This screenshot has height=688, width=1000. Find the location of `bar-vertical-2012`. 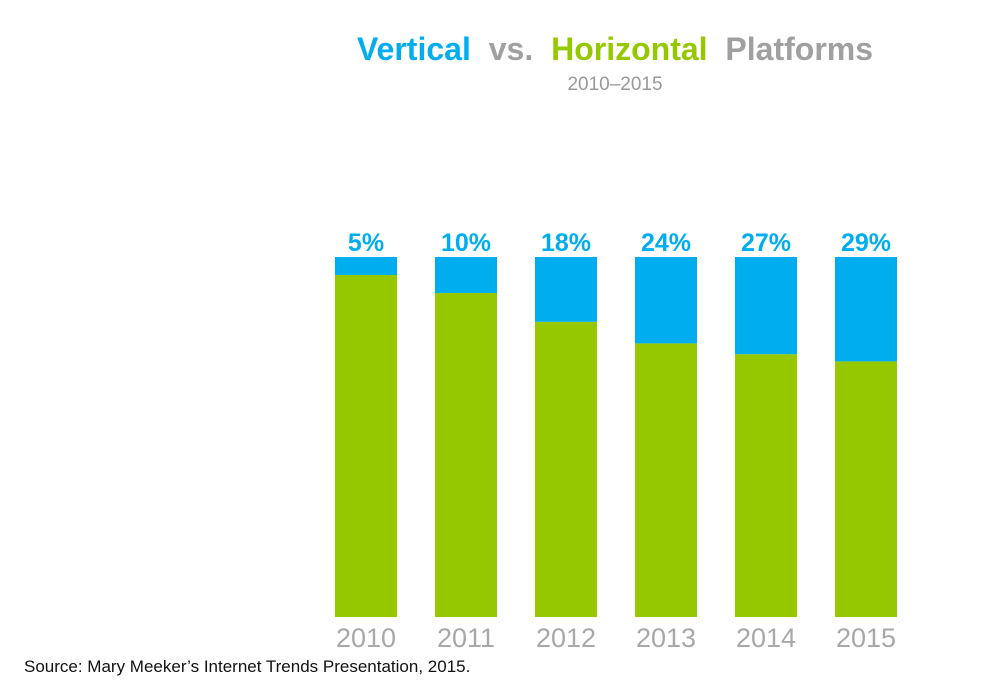

bar-vertical-2012 is located at coordinates (566, 289).